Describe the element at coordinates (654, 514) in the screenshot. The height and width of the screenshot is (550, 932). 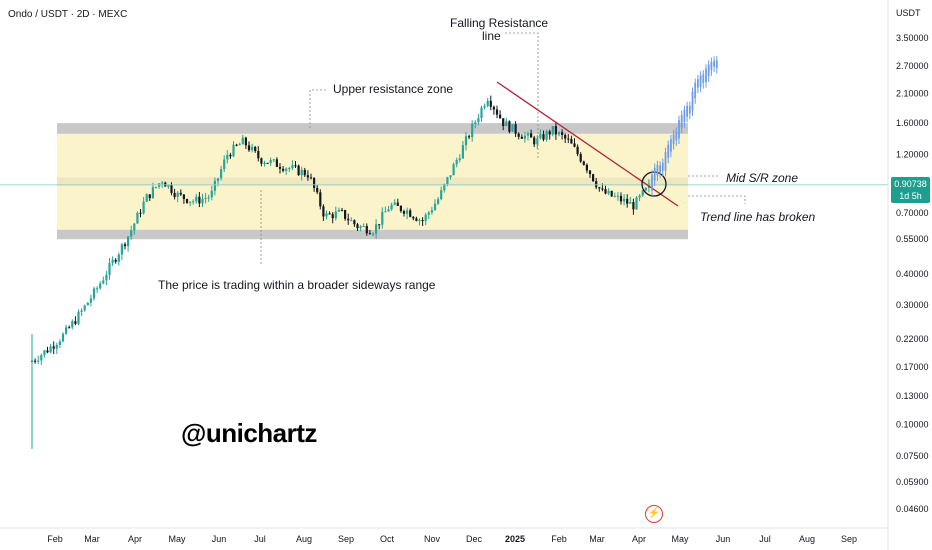
I see `lightning-icon: ⚡` at that location.